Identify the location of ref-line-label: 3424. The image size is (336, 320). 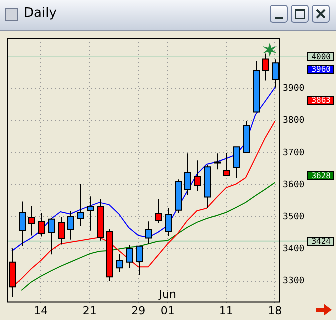
(322, 241).